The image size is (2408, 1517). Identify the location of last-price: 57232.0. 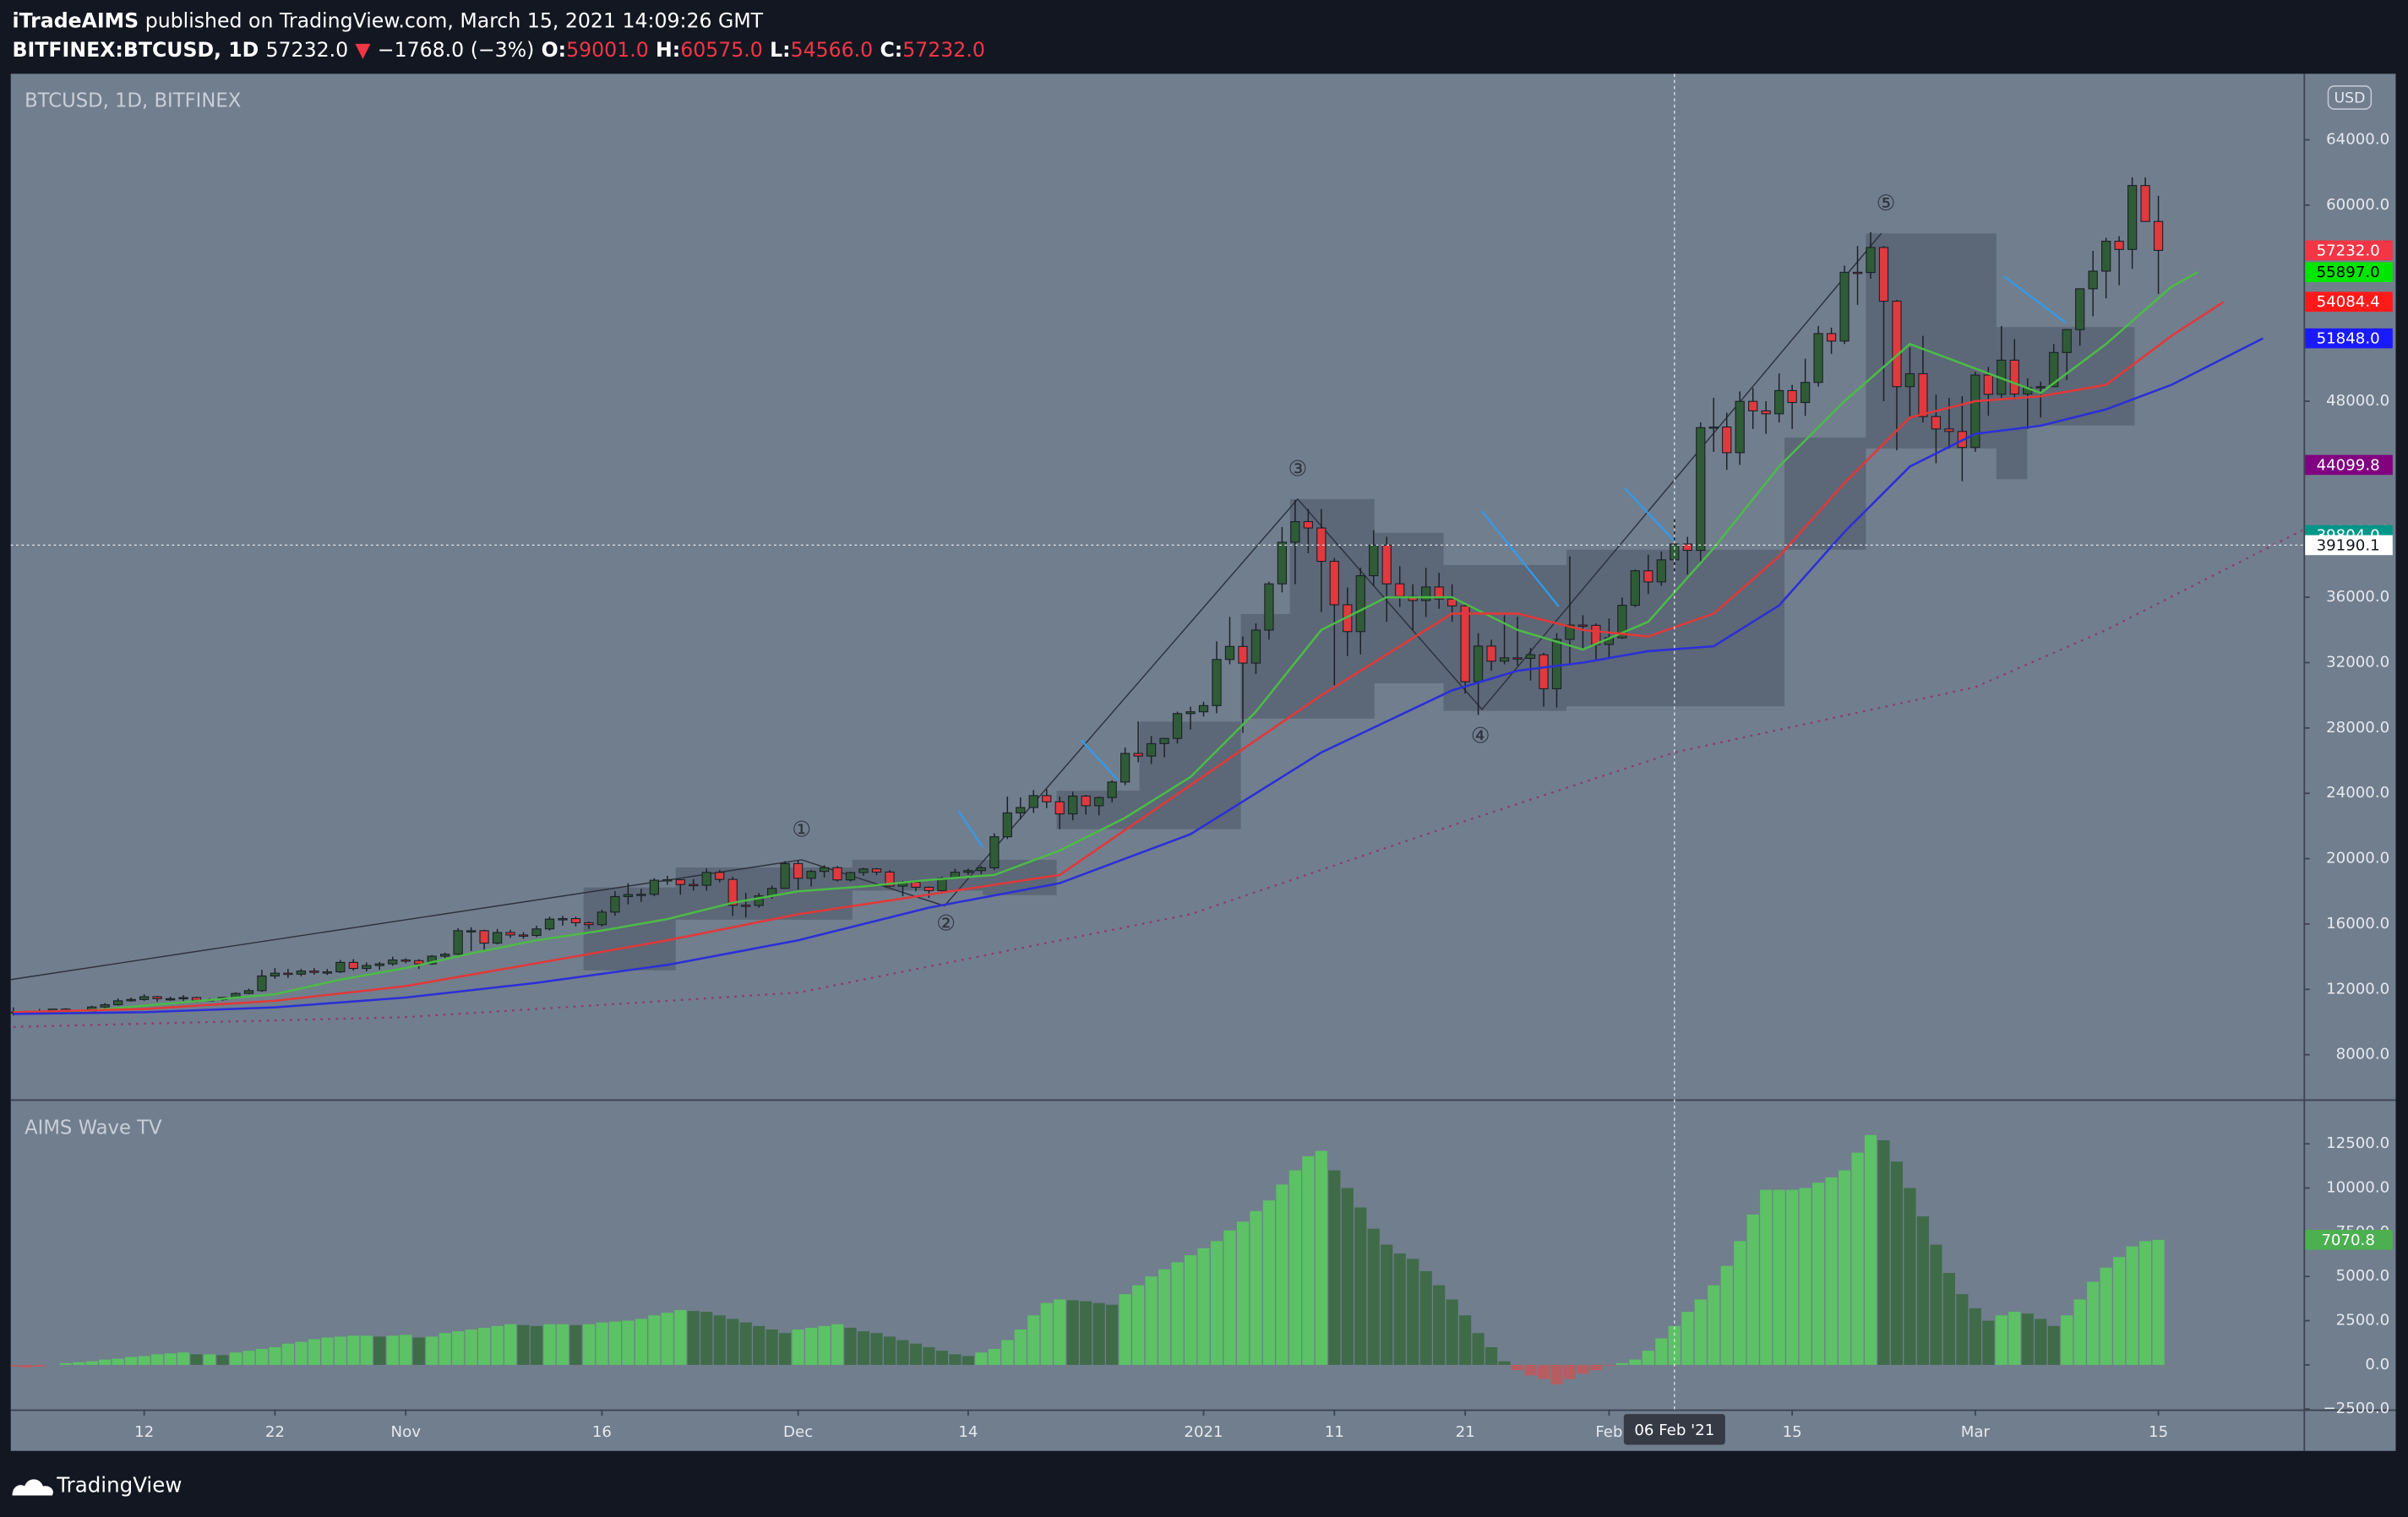
(307, 50).